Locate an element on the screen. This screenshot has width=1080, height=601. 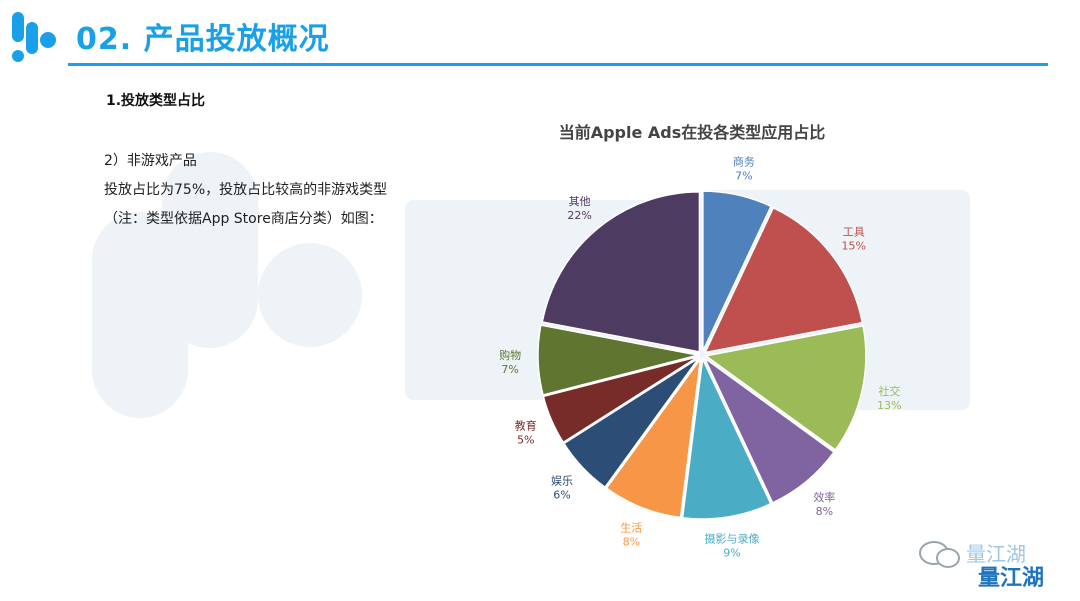
slice-percent-10: 22% is located at coordinates (579, 215).